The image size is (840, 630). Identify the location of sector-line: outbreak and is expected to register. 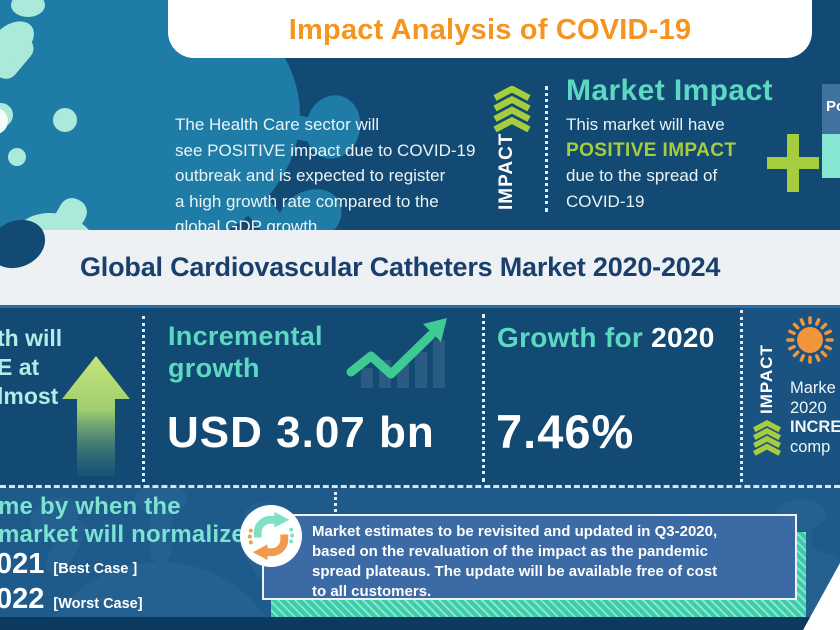
(310, 175).